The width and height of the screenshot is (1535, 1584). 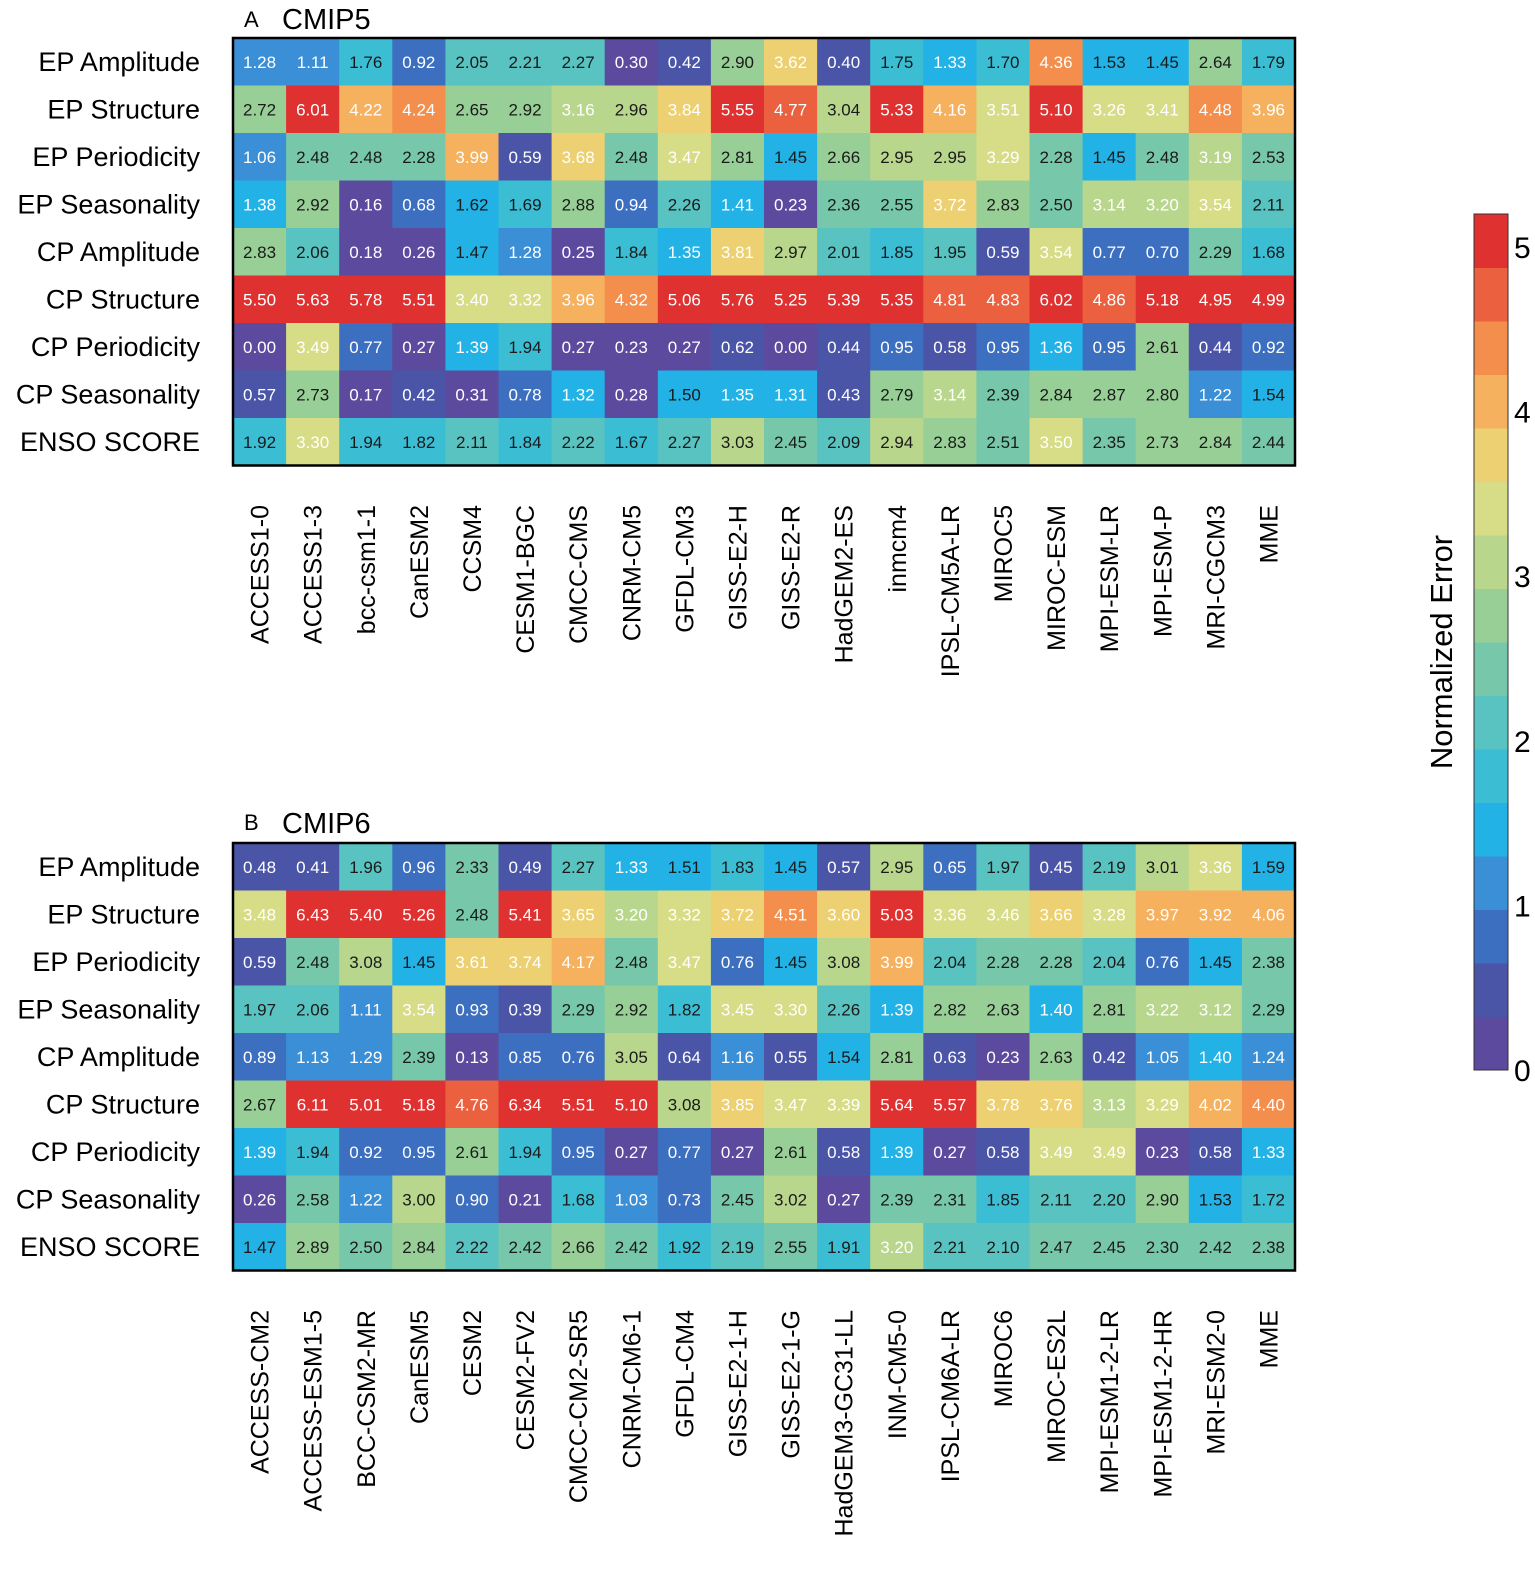 I want to click on cell-value-label: 5.76, so click(x=737, y=299).